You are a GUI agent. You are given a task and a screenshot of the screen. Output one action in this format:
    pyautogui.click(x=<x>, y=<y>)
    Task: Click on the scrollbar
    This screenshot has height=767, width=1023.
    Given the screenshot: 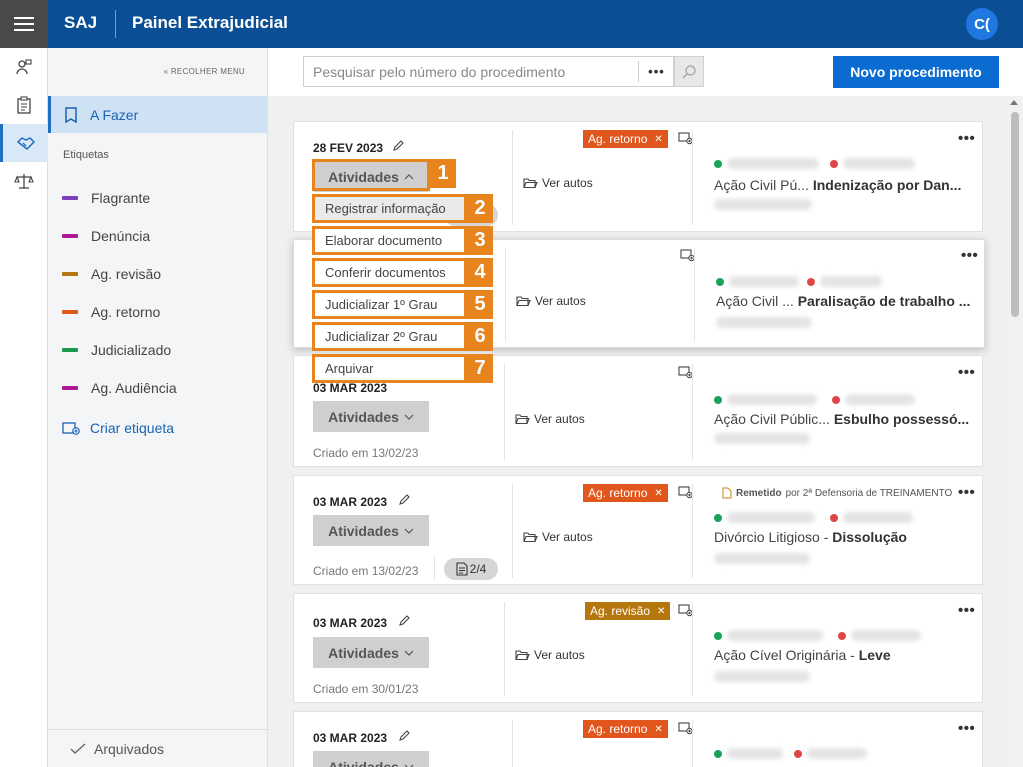 What is the action you would take?
    pyautogui.click(x=1014, y=431)
    